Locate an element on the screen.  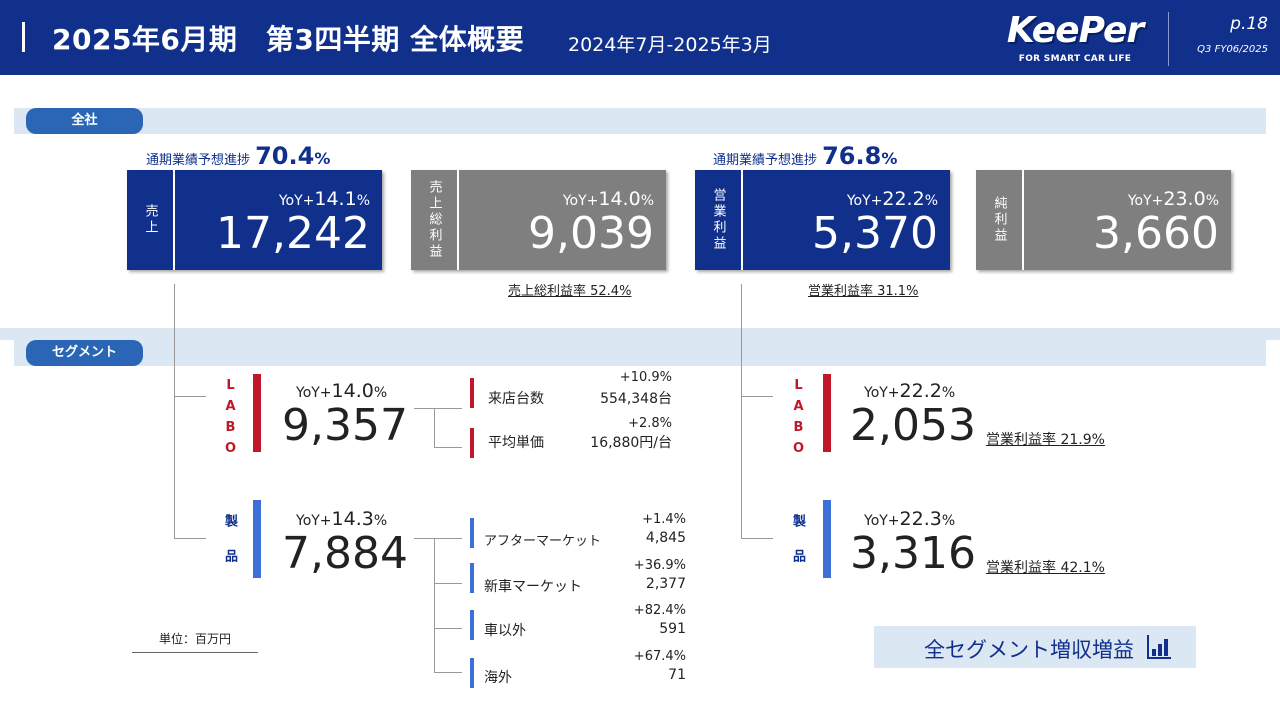
section-label-segment: セグメント is located at coordinates (84, 353).